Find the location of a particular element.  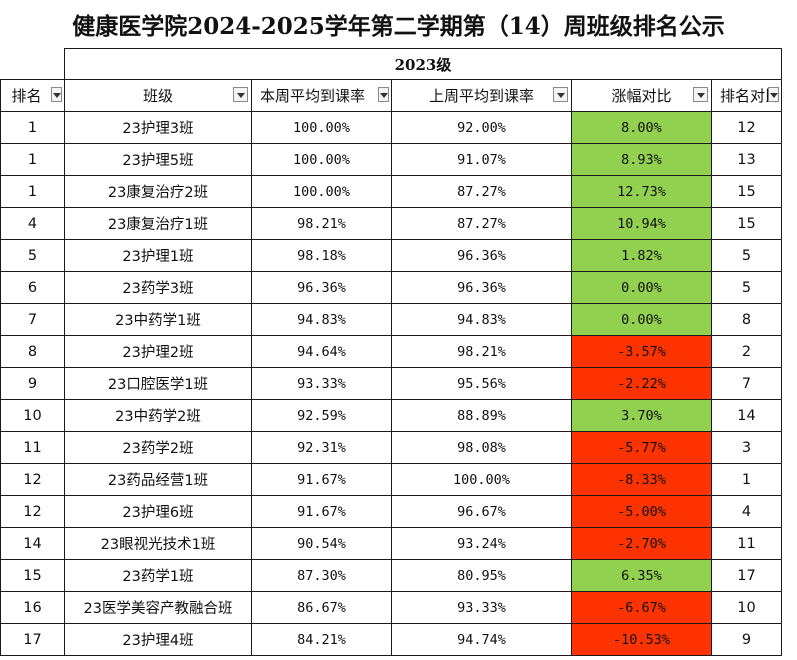

change-cell: -10.53% is located at coordinates (641, 639).